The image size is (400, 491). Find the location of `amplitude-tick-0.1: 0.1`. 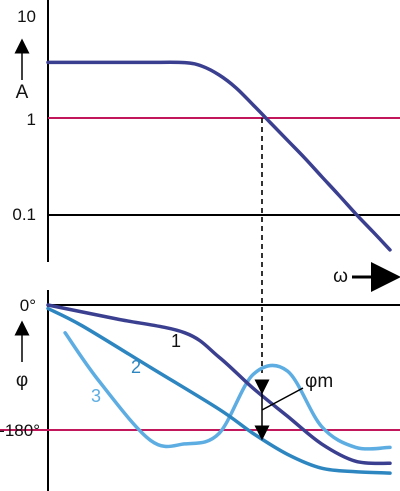

amplitude-tick-0.1: 0.1 is located at coordinates (24, 214).